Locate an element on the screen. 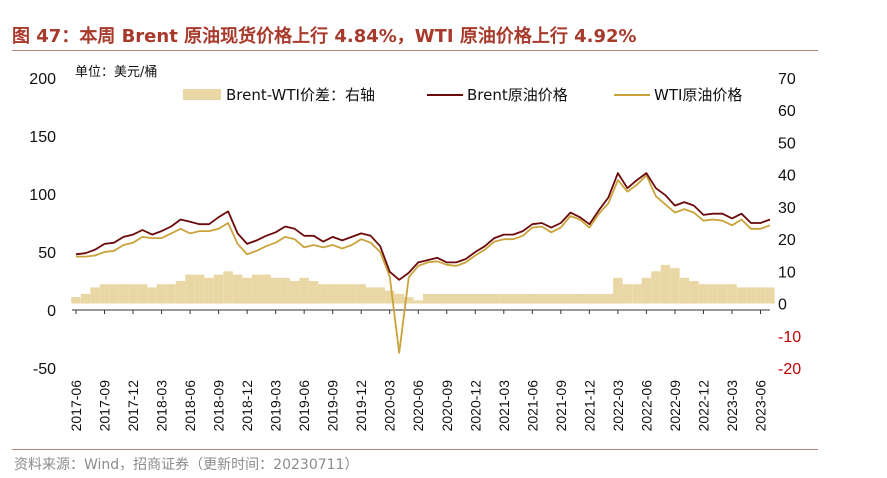 The width and height of the screenshot is (887, 478). x-tick-label: 2023-03 is located at coordinates (732, 406).